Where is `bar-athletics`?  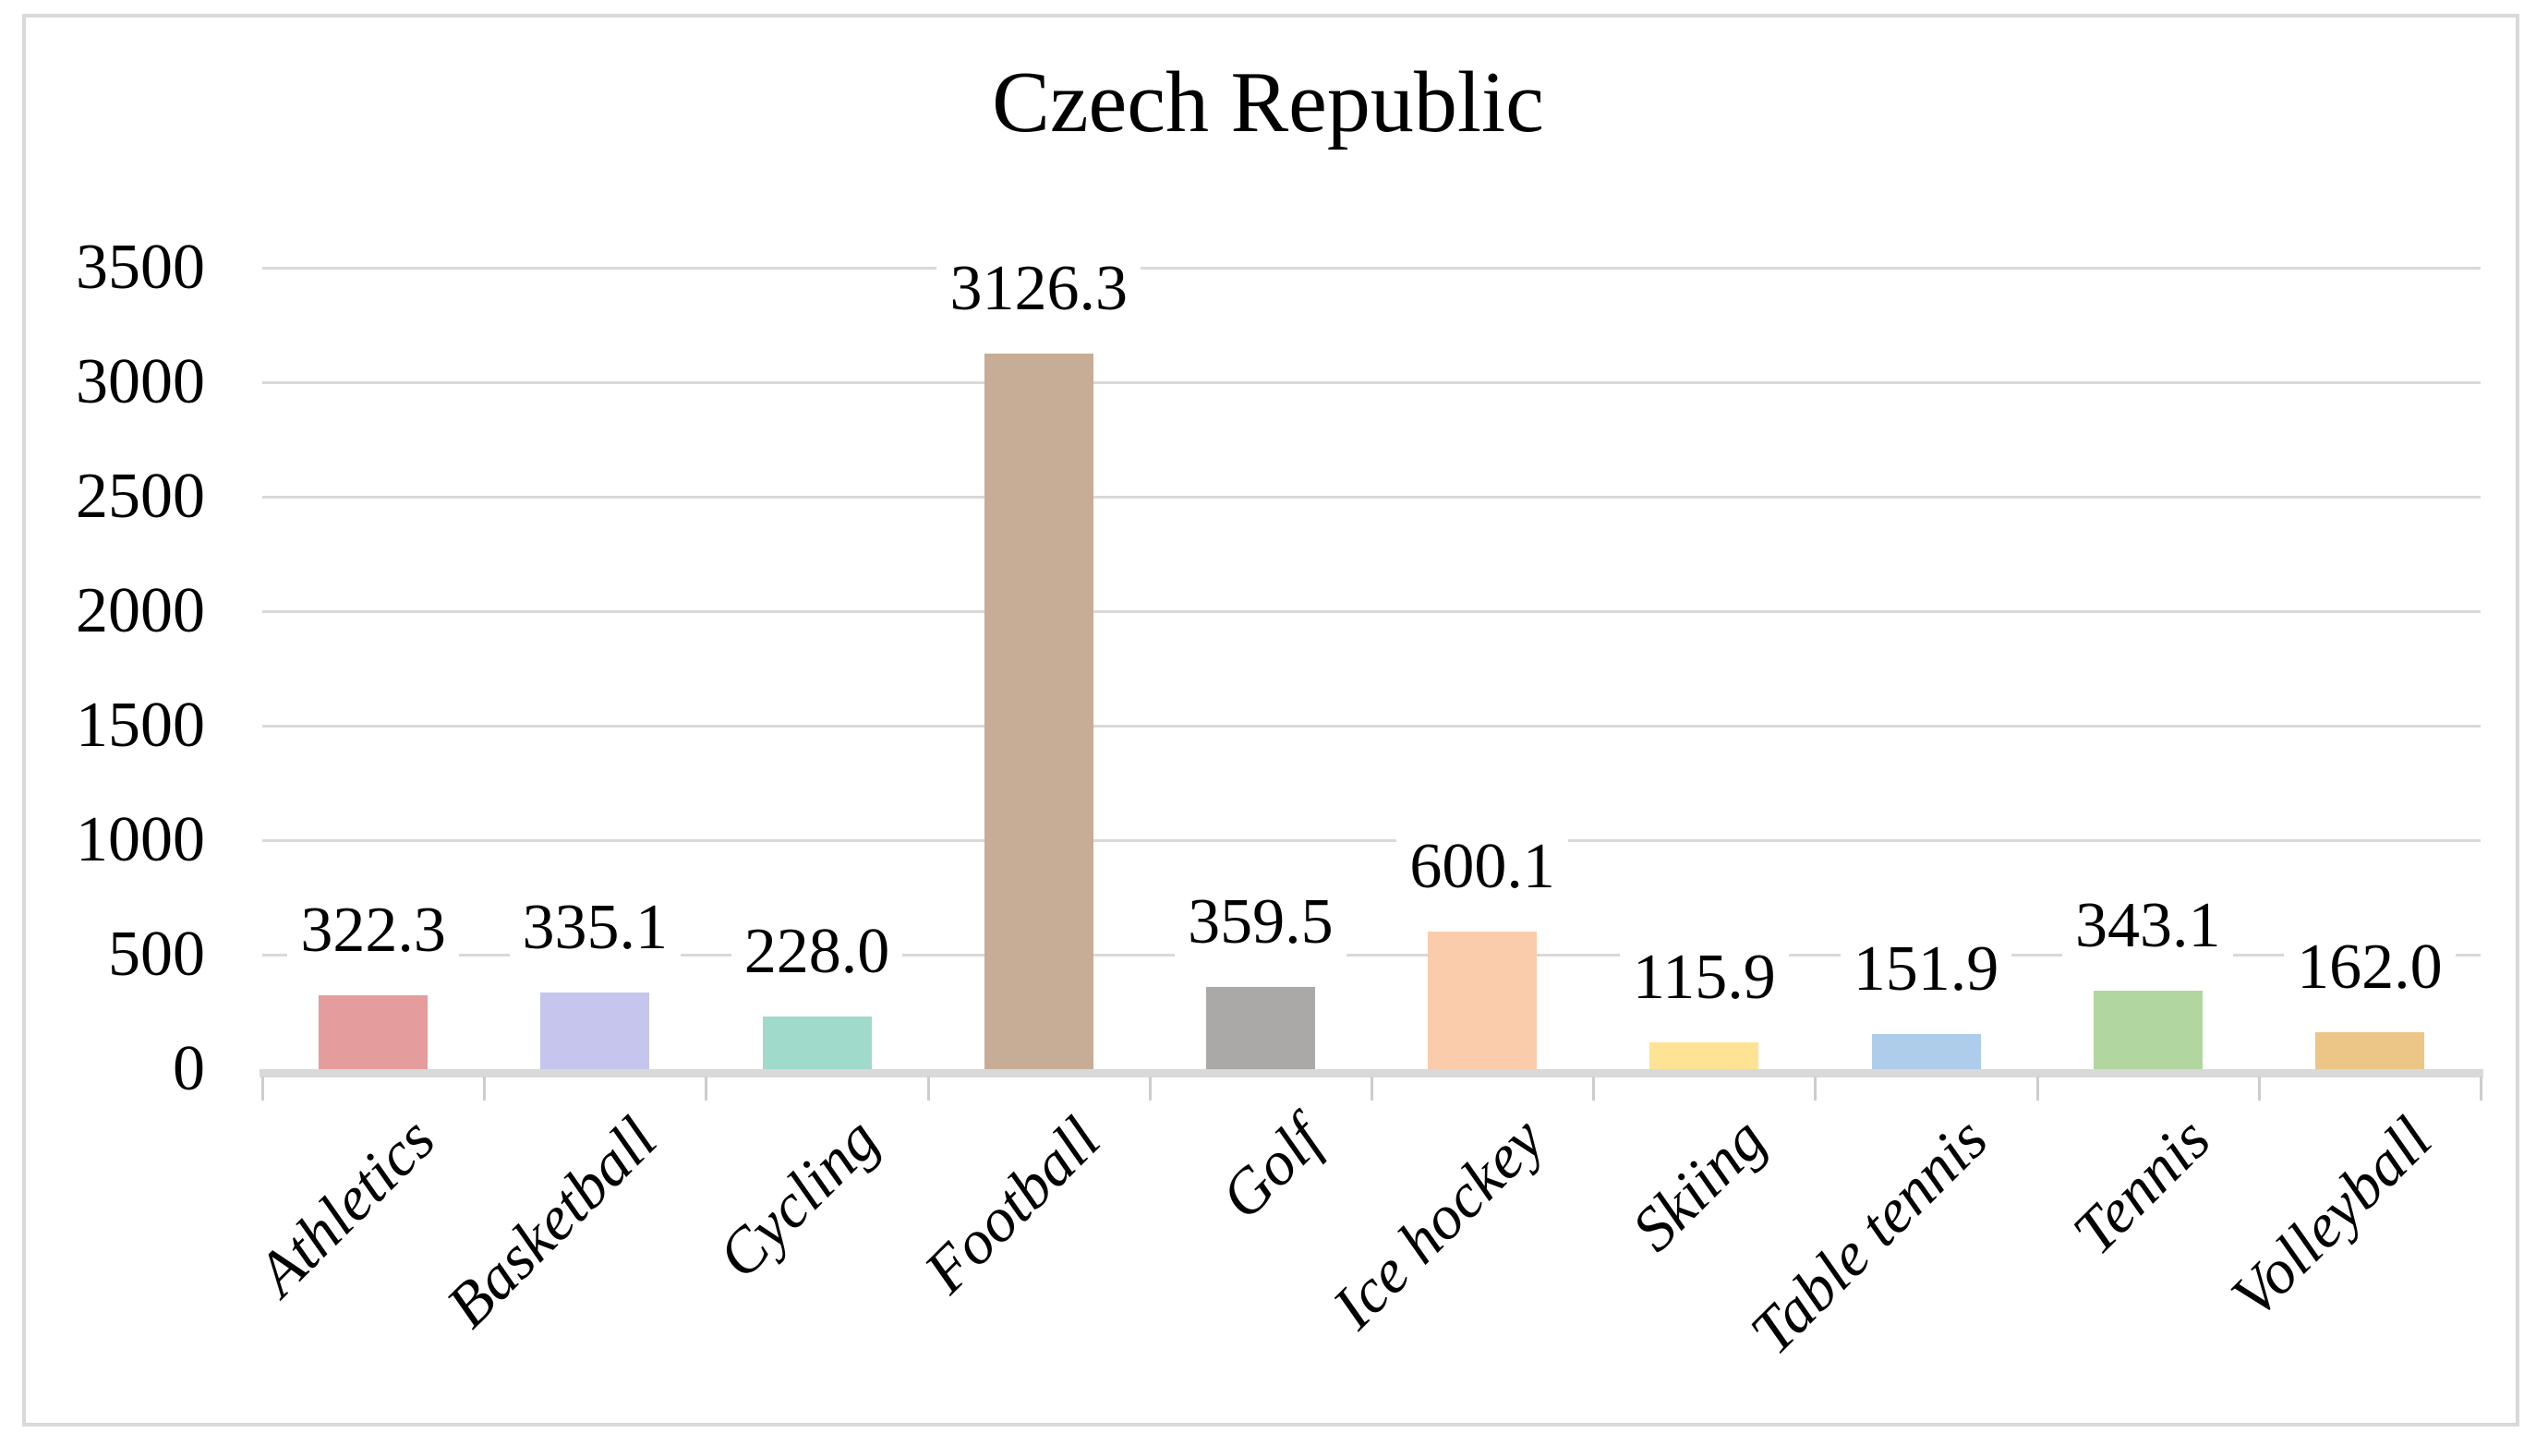
bar-athletics is located at coordinates (374, 1032).